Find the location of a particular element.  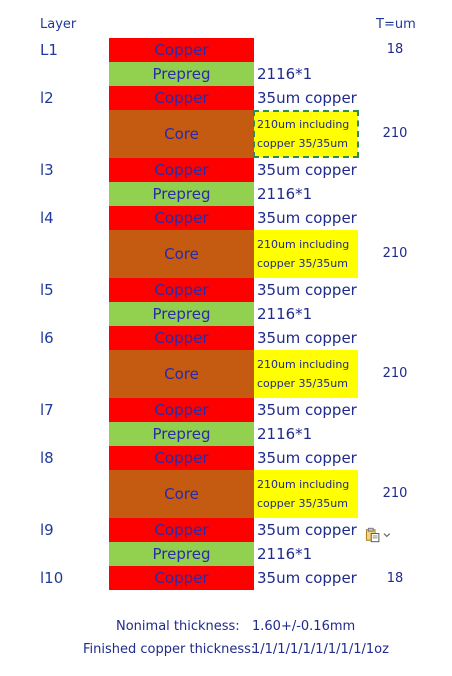

copper-note-l6: 35um copper is located at coordinates (307, 338).